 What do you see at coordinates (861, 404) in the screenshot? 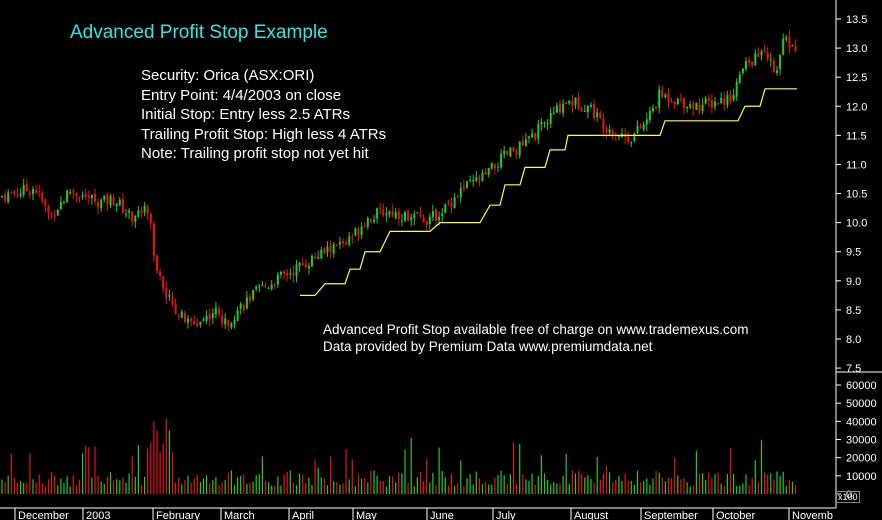
I see `volume-tick-label: 50000` at bounding box center [861, 404].